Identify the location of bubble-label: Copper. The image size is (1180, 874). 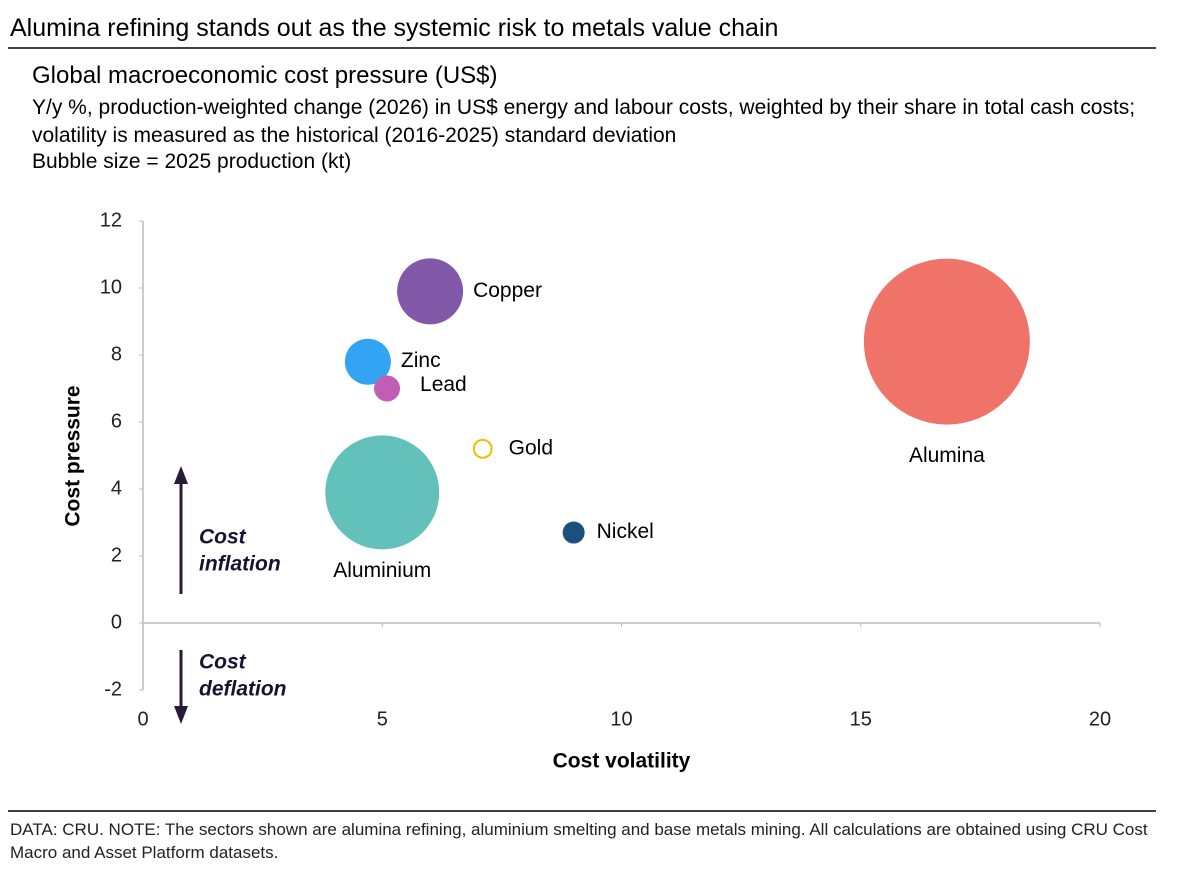
(507, 290).